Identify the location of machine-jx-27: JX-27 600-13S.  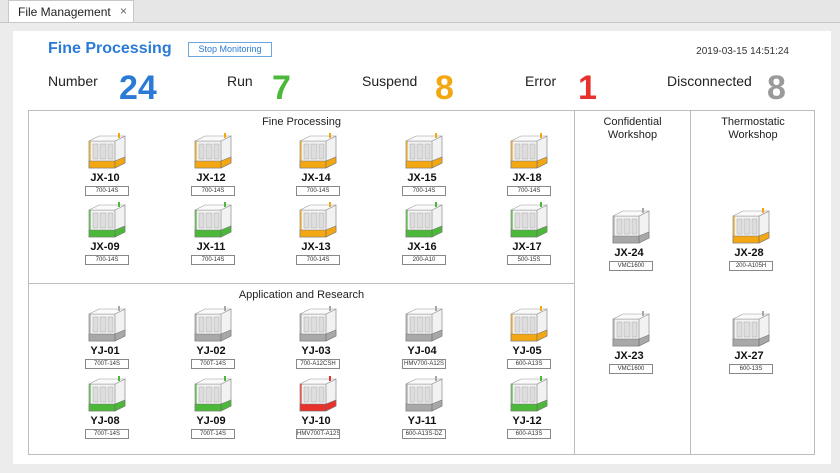
(749, 345).